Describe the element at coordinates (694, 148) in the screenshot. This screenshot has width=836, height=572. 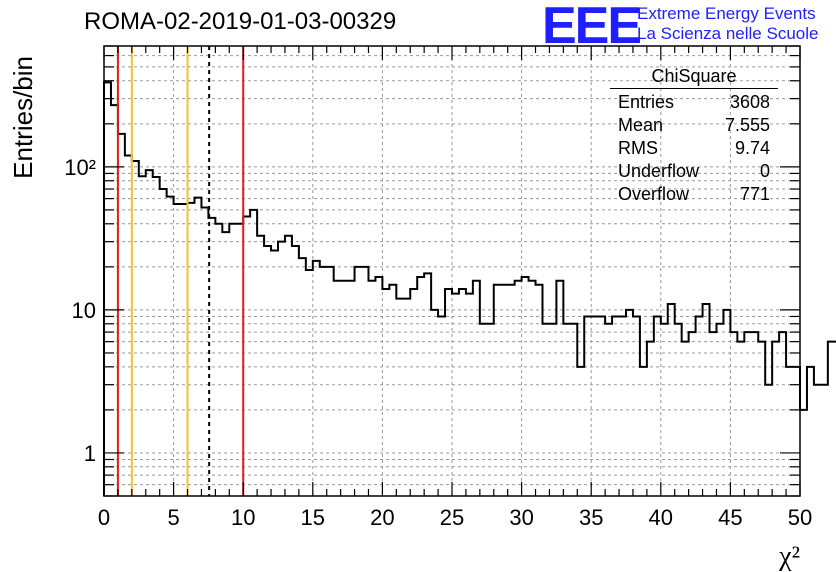
I see `stats-row-rms: RMS 9.74` at that location.